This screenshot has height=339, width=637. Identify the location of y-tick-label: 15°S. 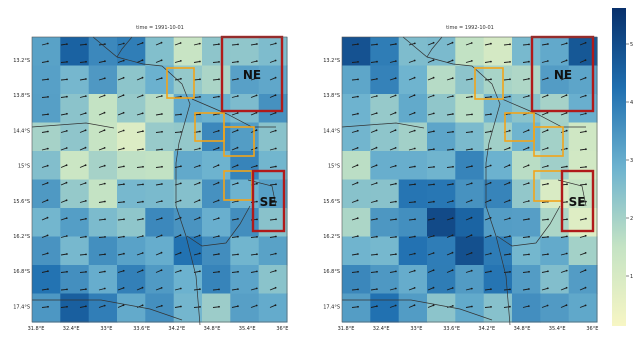
(24, 167).